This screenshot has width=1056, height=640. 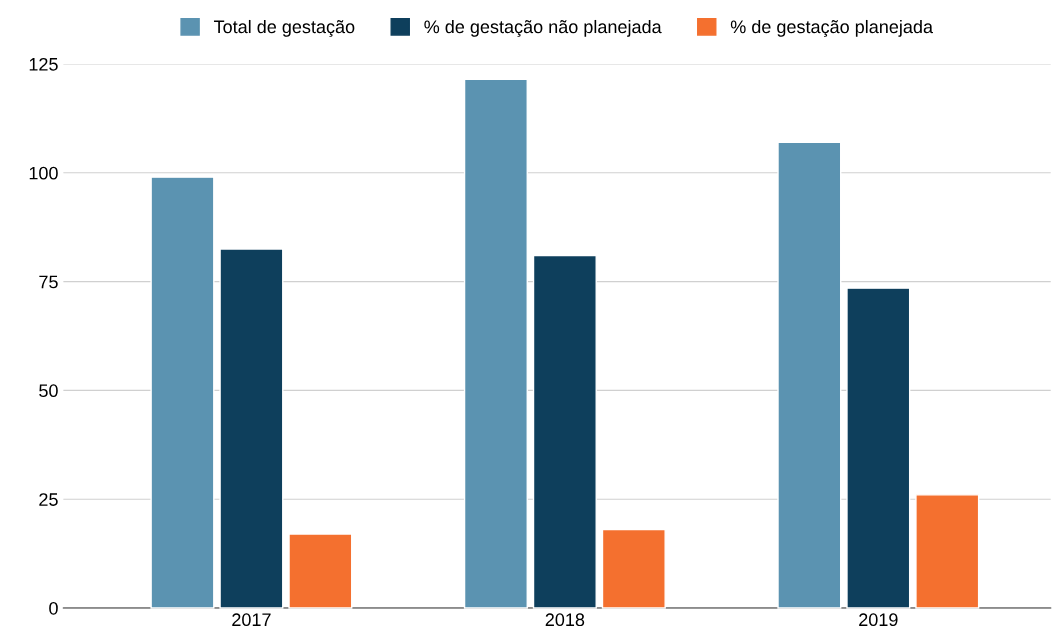 I want to click on x-tick-label: 2017, so click(x=251, y=620).